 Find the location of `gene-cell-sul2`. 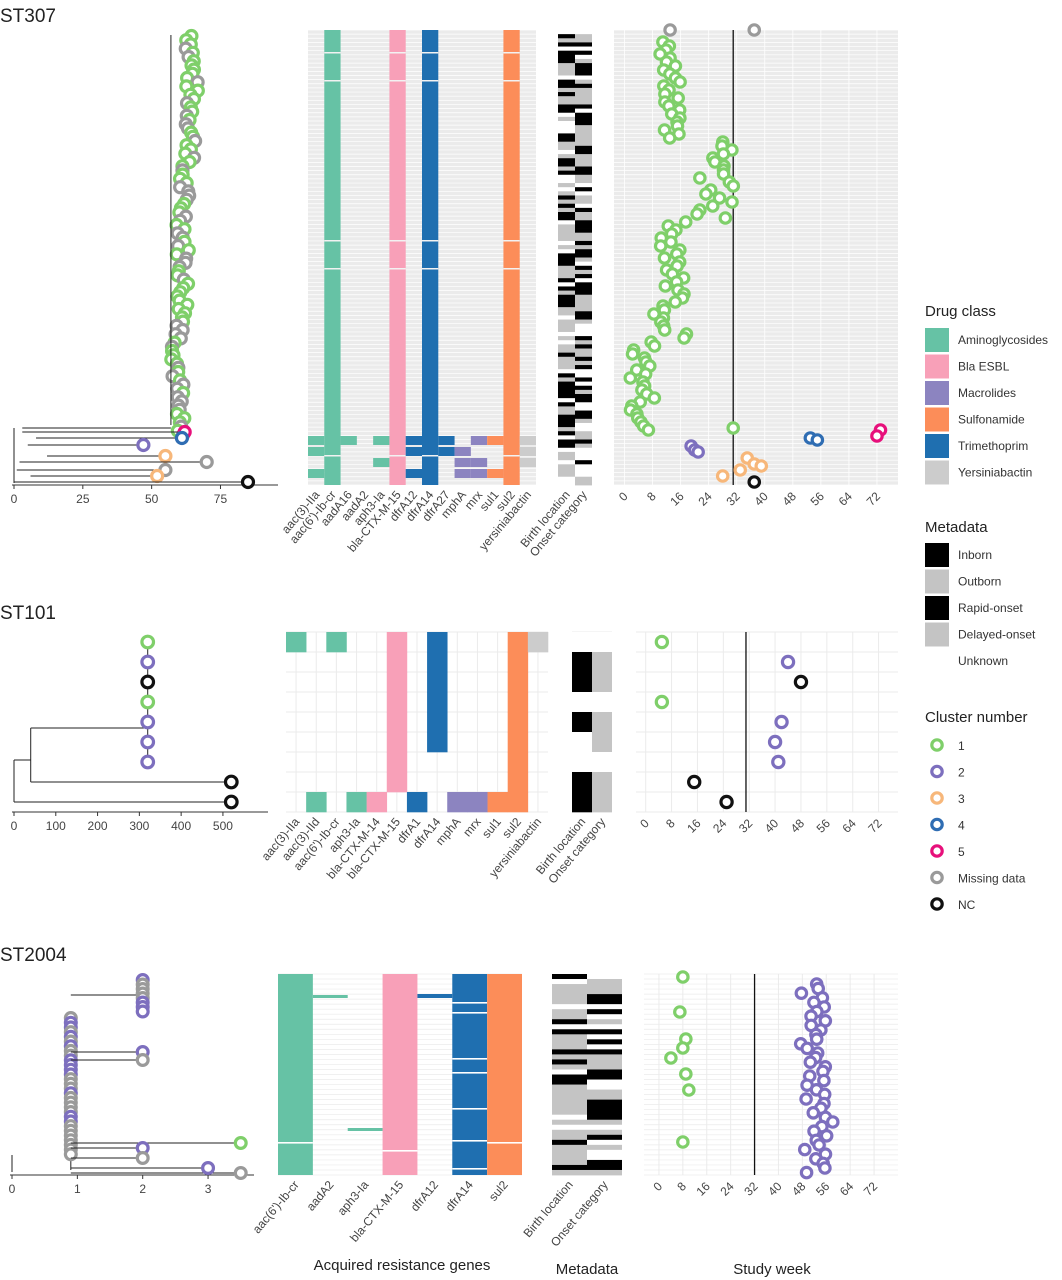

gene-cell-sul2 is located at coordinates (511, 257).